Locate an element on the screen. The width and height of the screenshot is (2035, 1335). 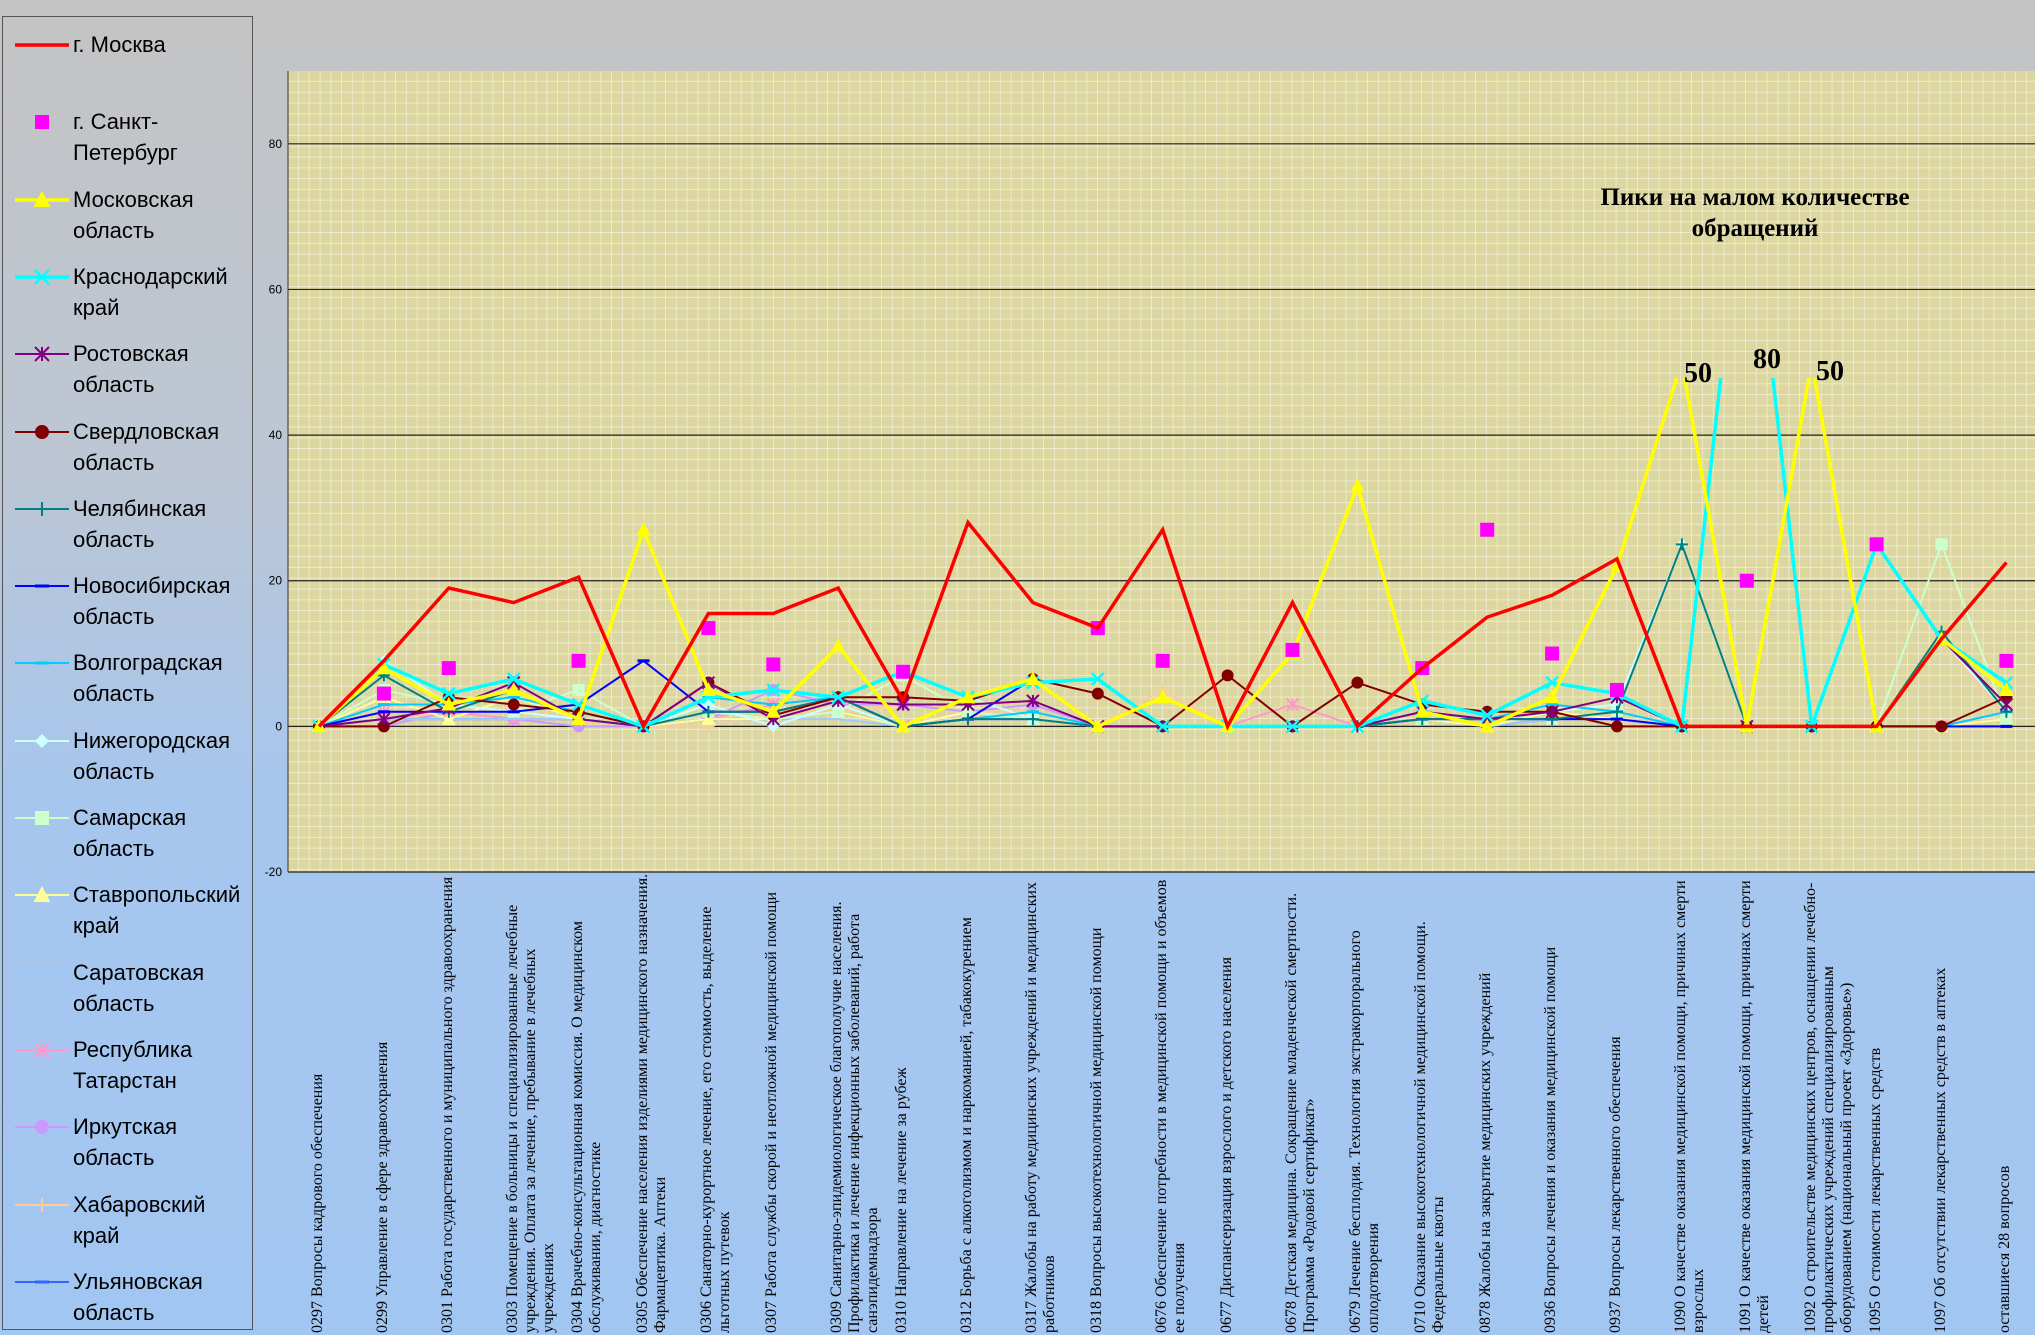
series-line is located at coordinates (1162, 624).